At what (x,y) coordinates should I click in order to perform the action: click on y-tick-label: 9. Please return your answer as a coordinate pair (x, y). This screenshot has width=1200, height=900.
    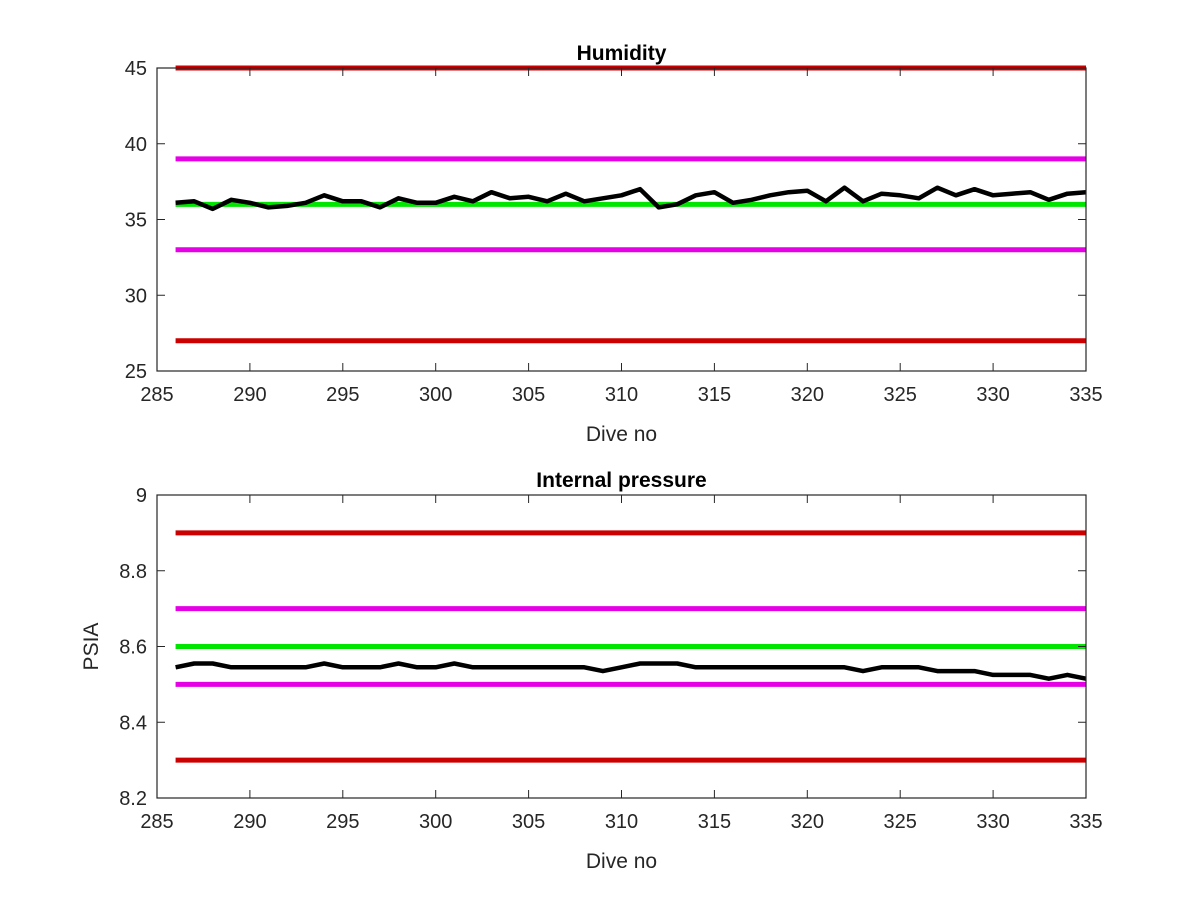
    Looking at the image, I should click on (141, 496).